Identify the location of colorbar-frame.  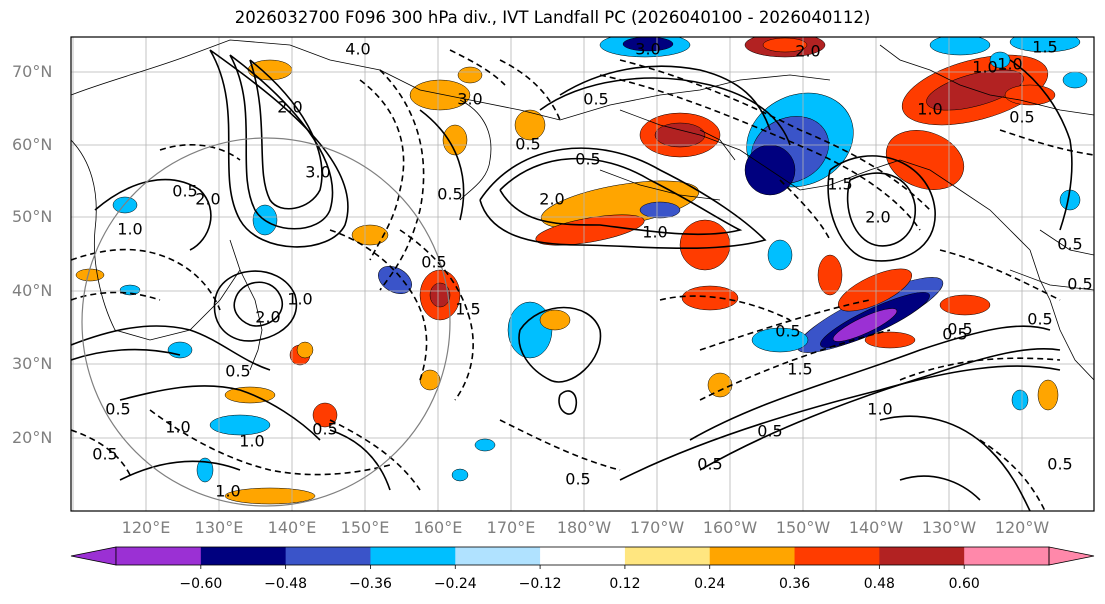
(582, 556).